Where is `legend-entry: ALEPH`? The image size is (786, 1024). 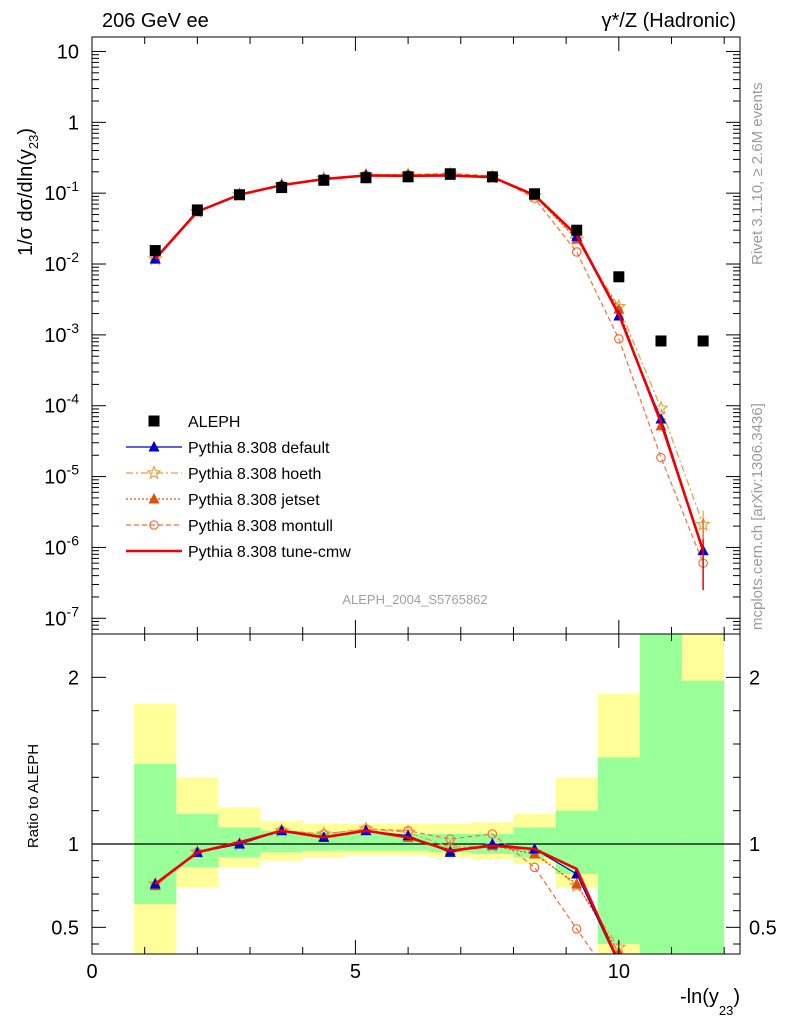 legend-entry: ALEPH is located at coordinates (194, 422).